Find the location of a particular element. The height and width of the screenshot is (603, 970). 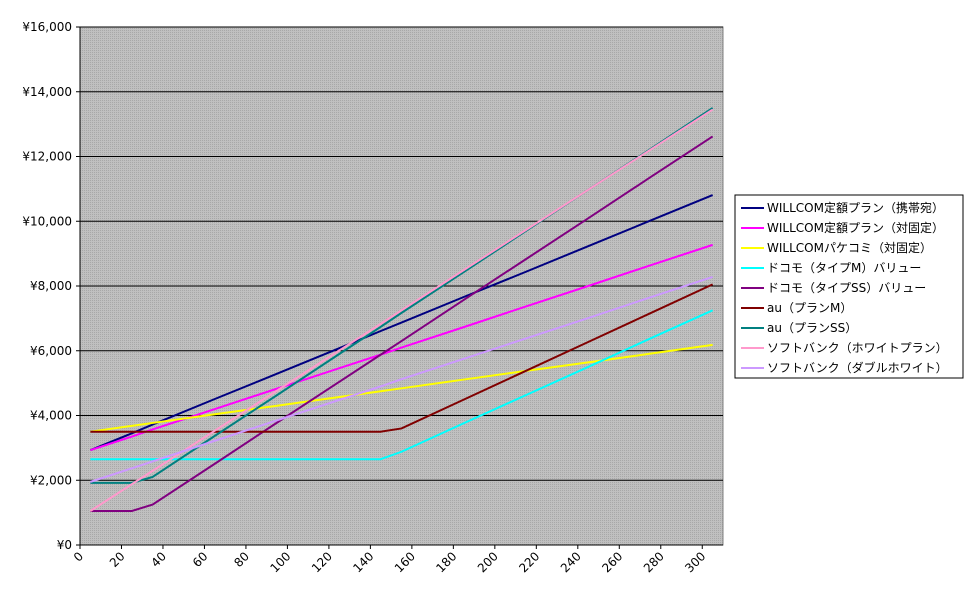

x-tick-label: 200 is located at coordinates (488, 562).